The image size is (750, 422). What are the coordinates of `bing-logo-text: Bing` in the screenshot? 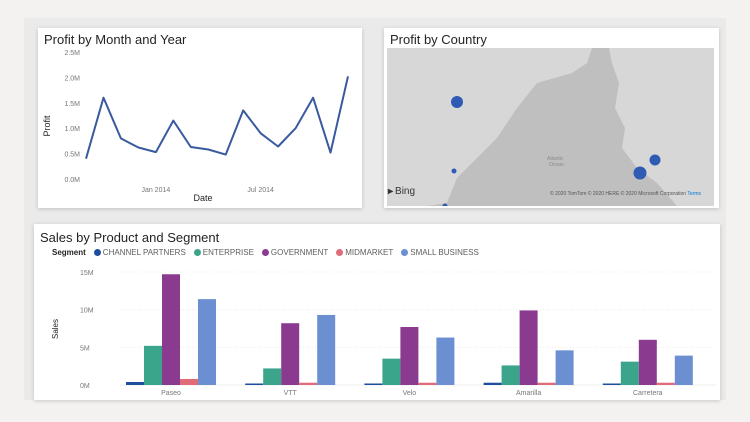 It's located at (405, 191).